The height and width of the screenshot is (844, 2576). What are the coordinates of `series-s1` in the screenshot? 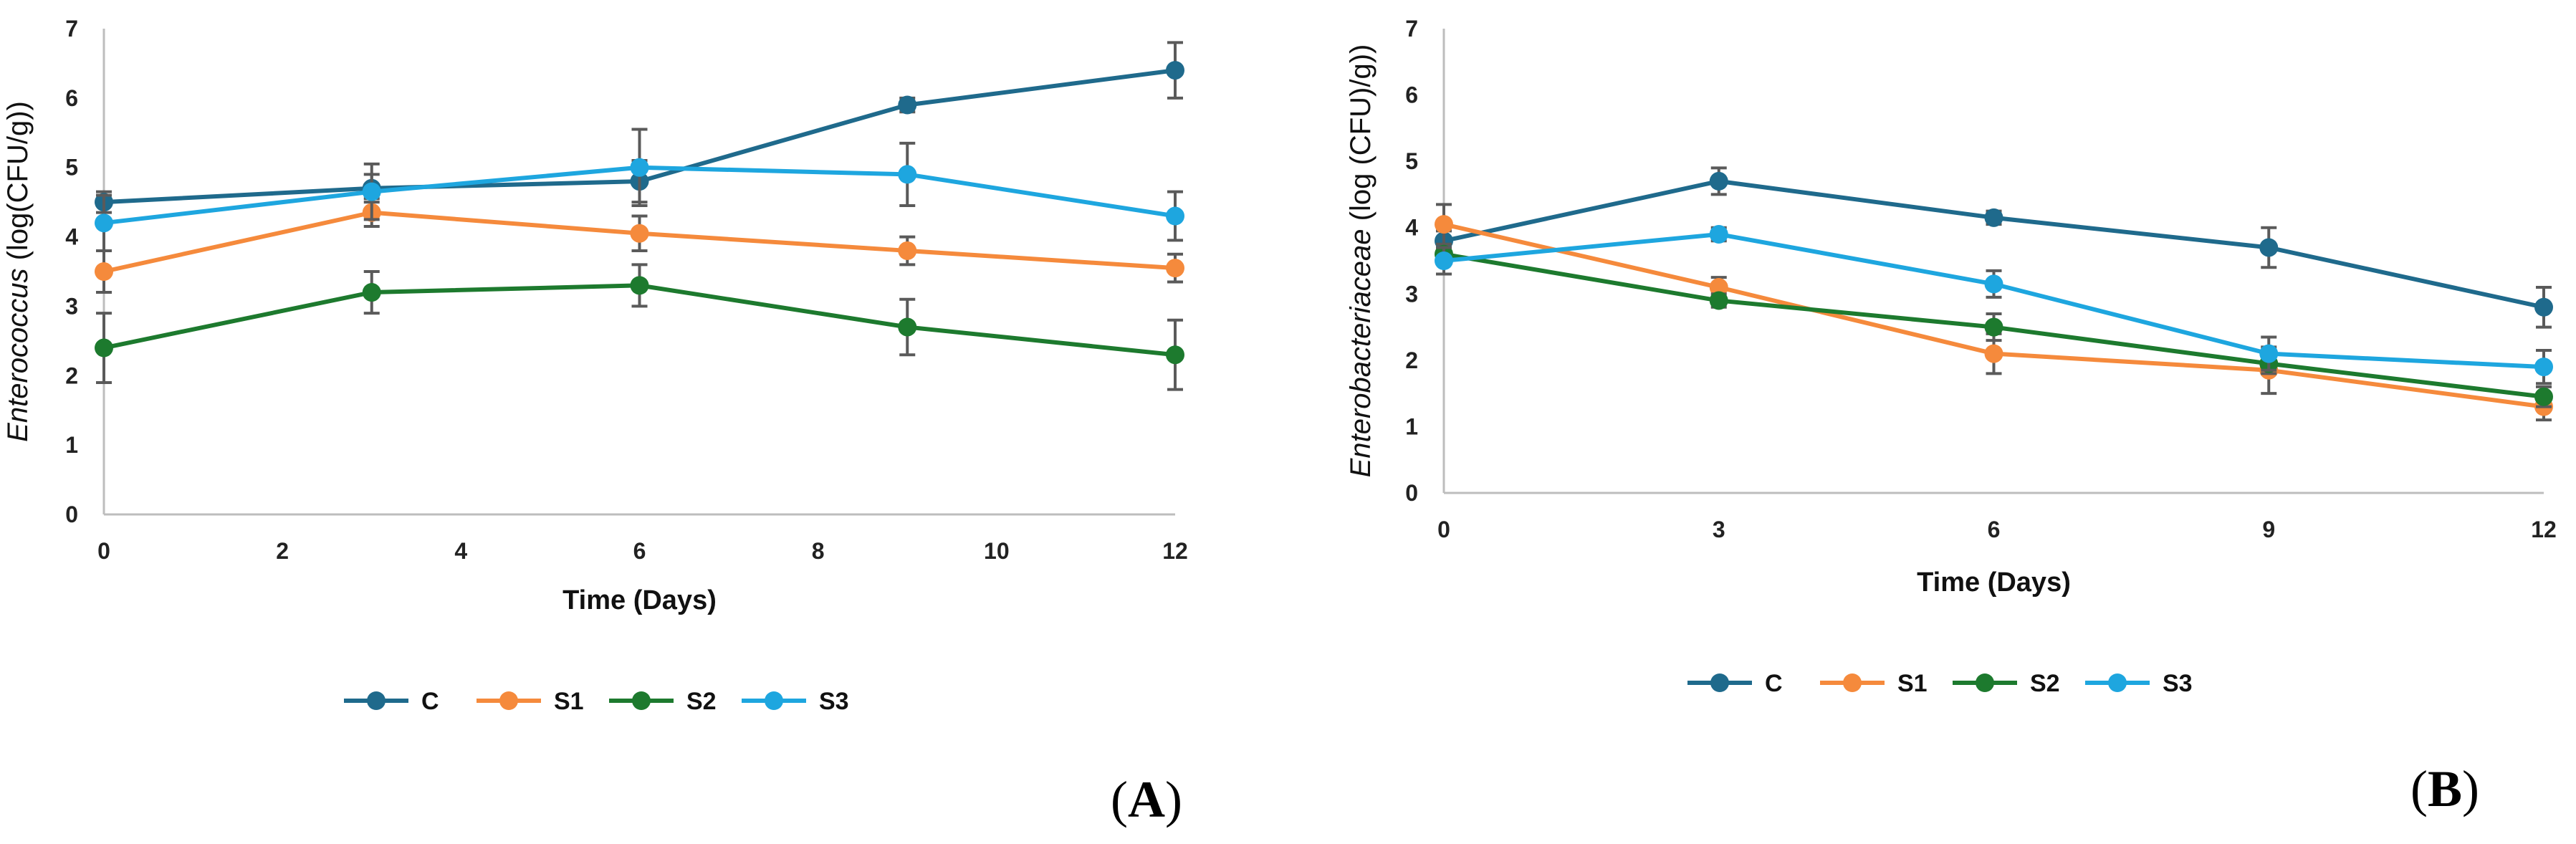 It's located at (639, 246).